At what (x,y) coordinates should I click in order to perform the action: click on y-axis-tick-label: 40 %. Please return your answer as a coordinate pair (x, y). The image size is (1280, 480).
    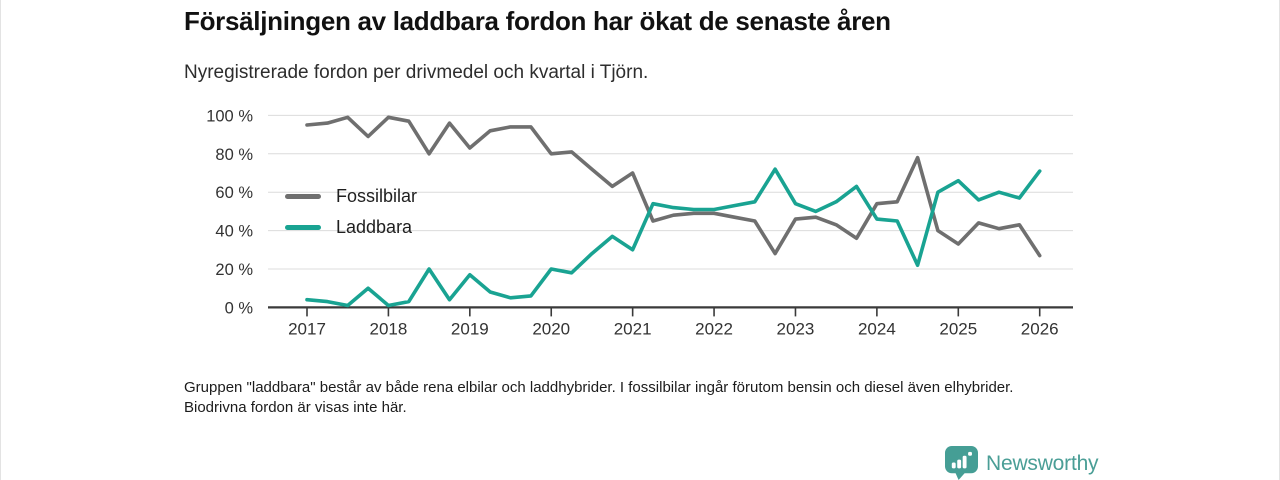
    Looking at the image, I should click on (234, 232).